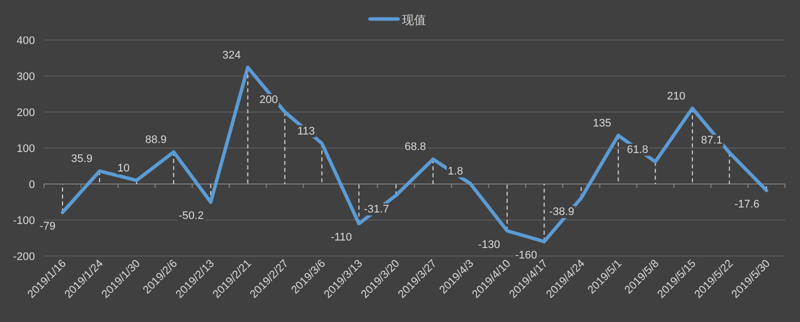 This screenshot has height=322, width=800. What do you see at coordinates (637, 150) in the screenshot?
I see `data-label: 61.8` at bounding box center [637, 150].